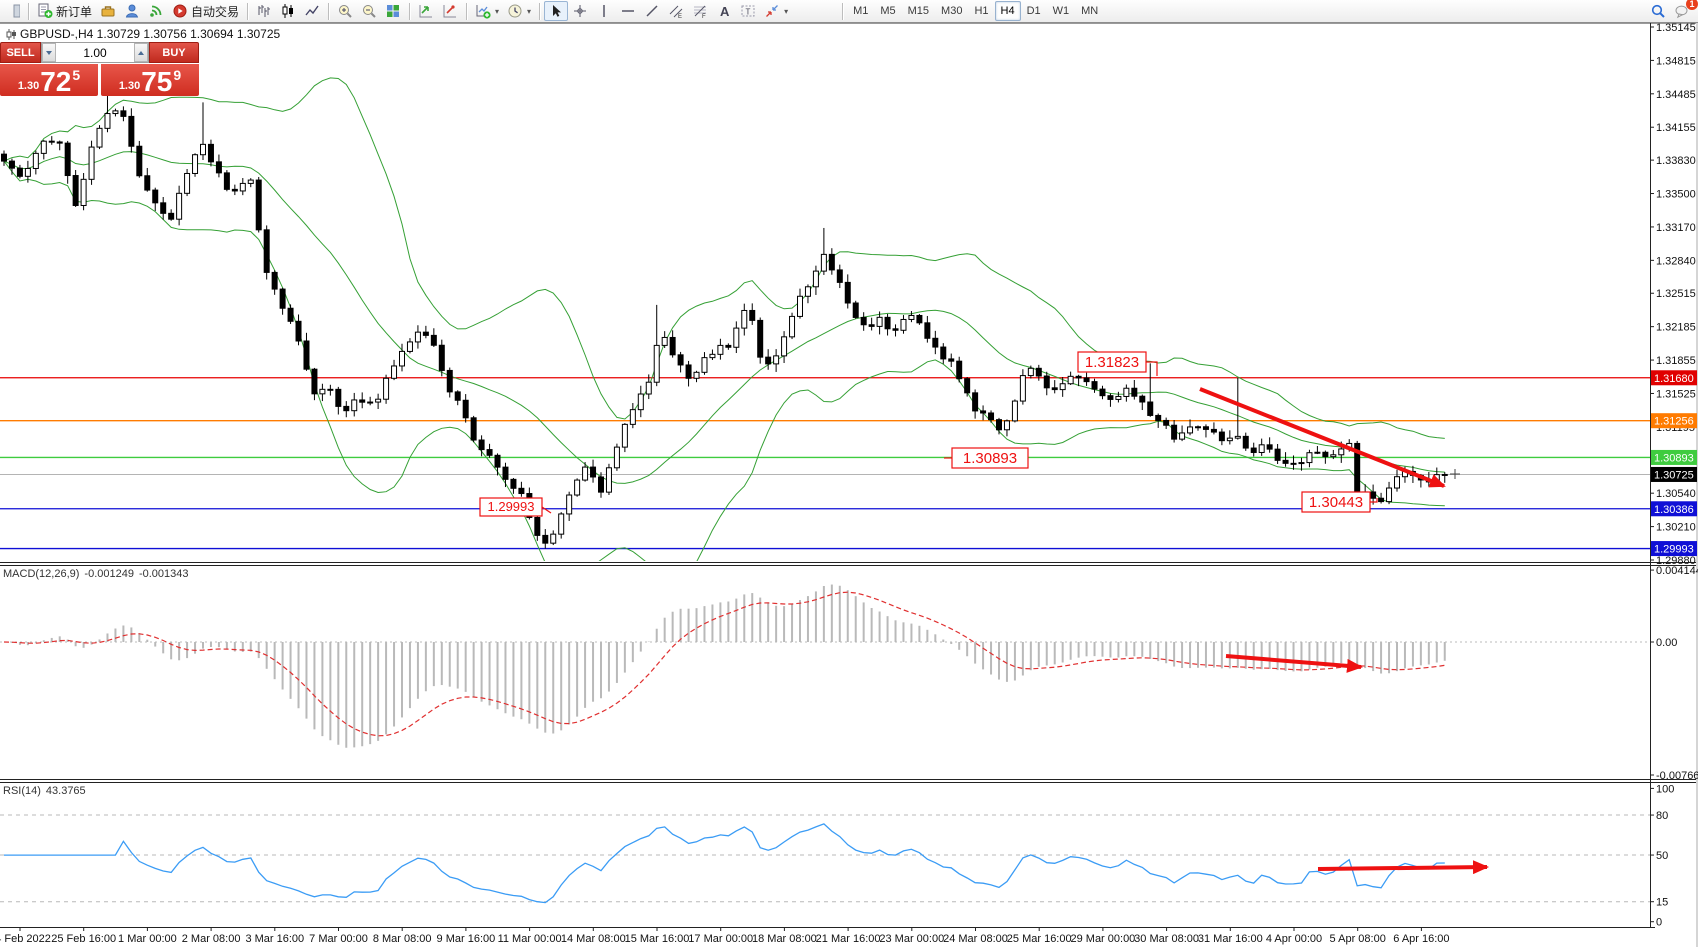 Image resolution: width=1698 pixels, height=947 pixels. What do you see at coordinates (888, 11) in the screenshot?
I see `timeframe-m5-button: M5` at bounding box center [888, 11].